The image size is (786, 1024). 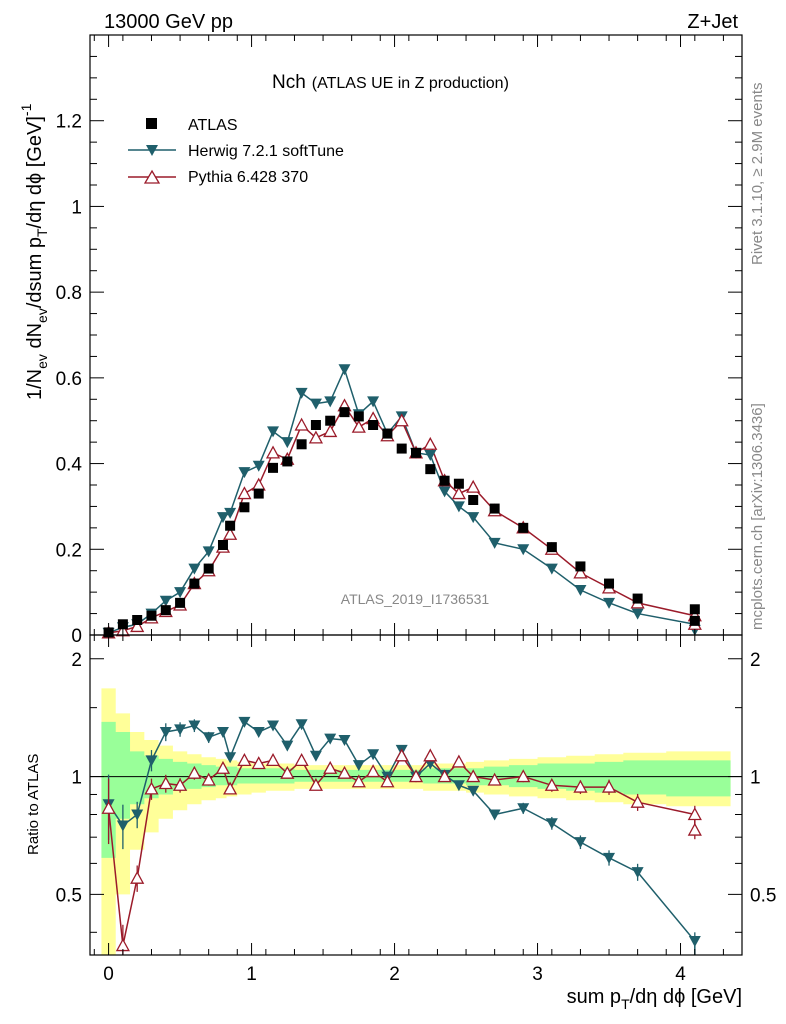 I want to click on x-tick-label: 2, so click(x=394, y=974).